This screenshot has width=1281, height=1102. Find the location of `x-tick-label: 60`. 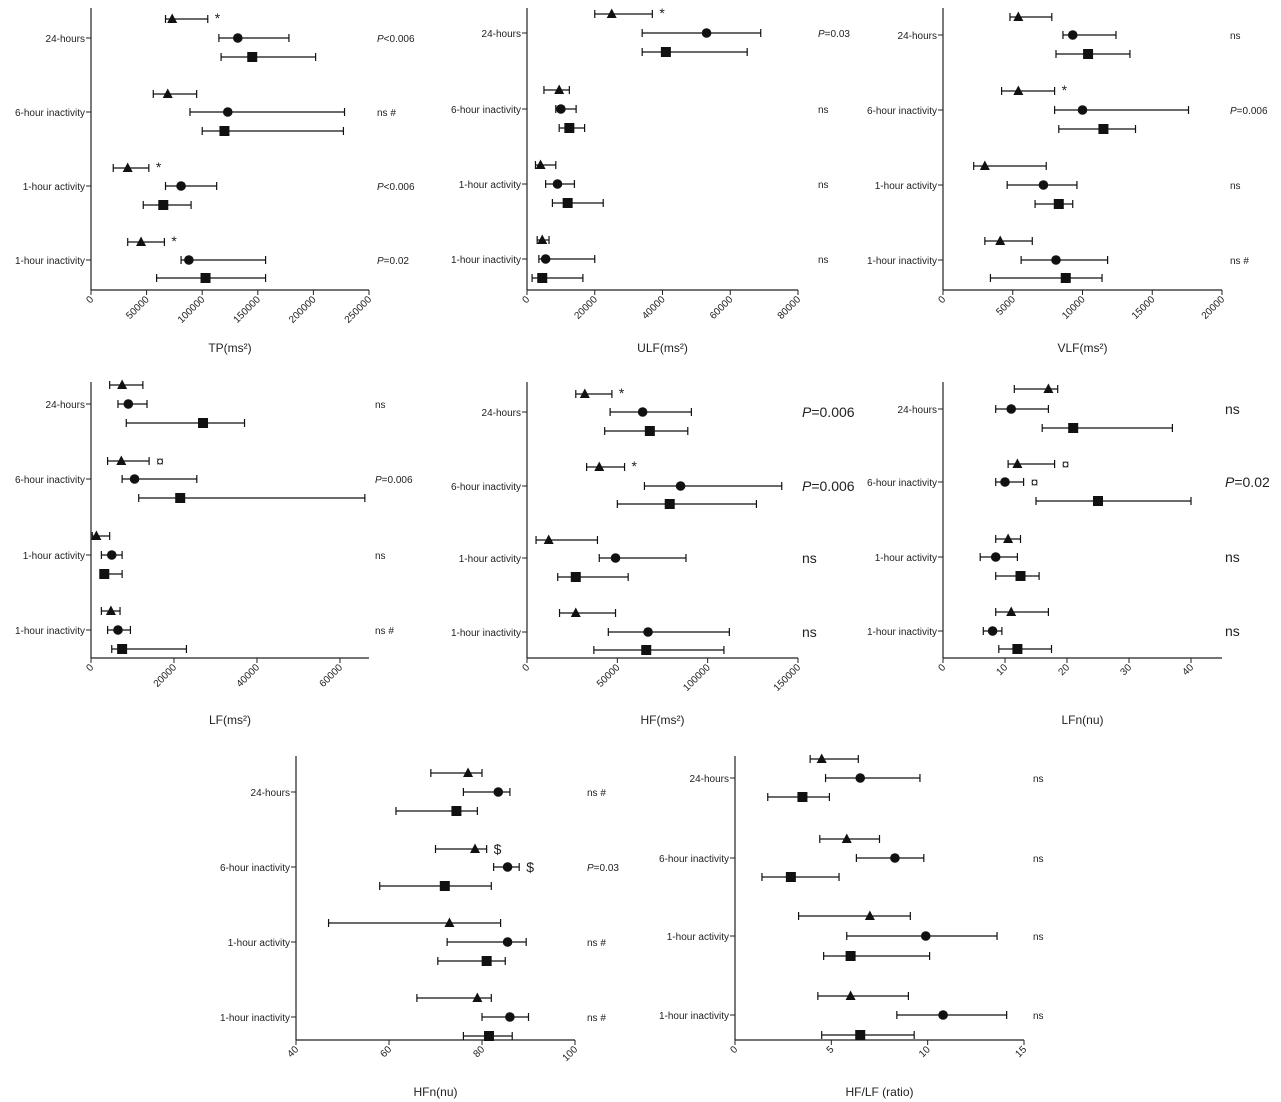

x-tick-label: 60 is located at coordinates (386, 1052).